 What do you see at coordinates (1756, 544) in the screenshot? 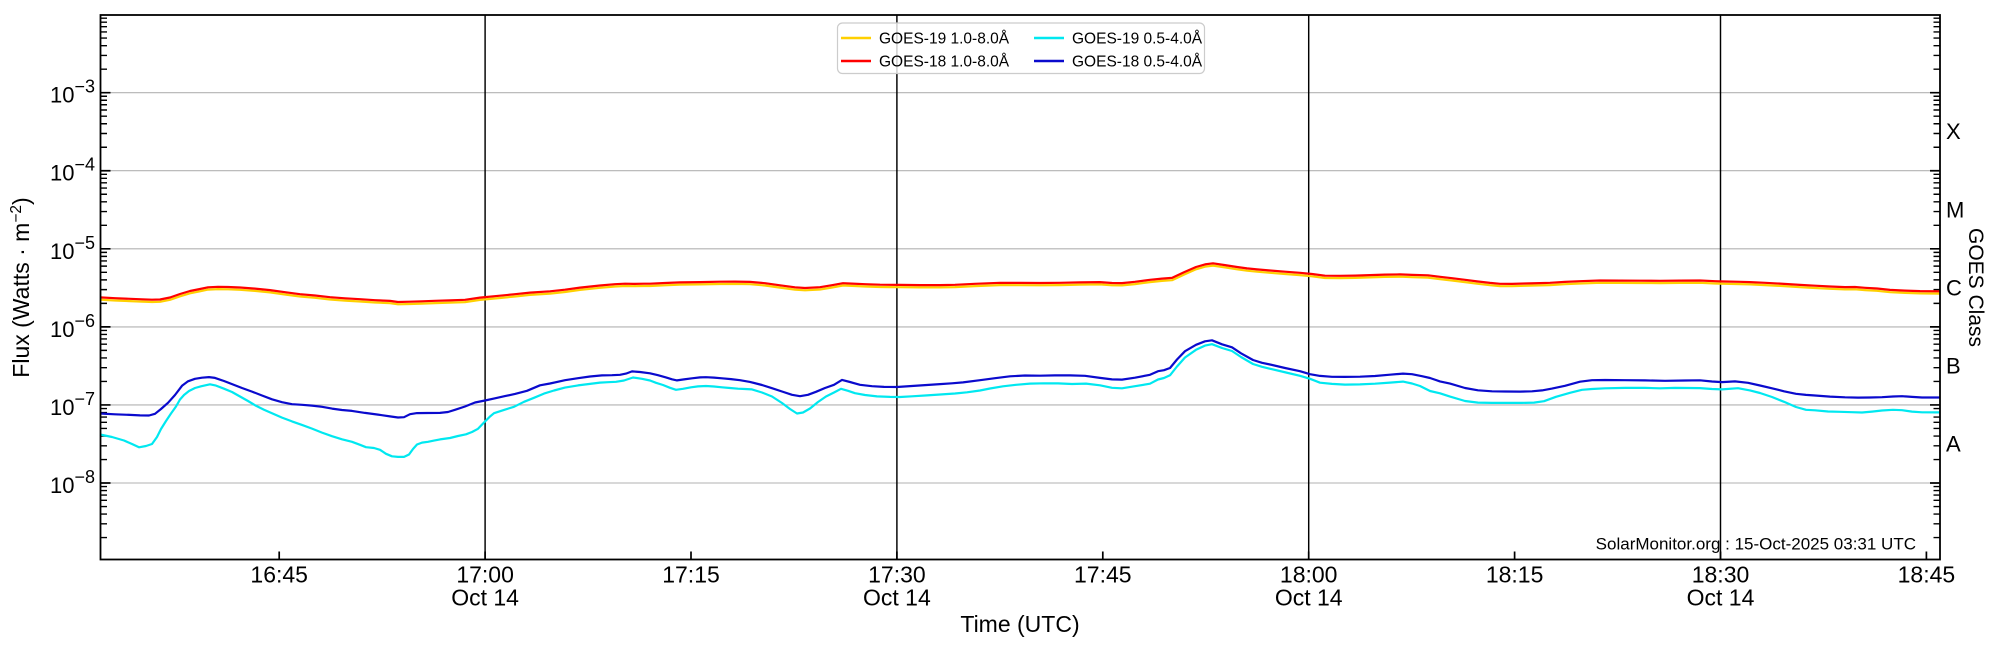
I see `svg-text:SolarMonitor.org : 15-Oct-2025: SolarMonitor.org : 15-Oct-2025 03:31 UTC` at bounding box center [1756, 544].